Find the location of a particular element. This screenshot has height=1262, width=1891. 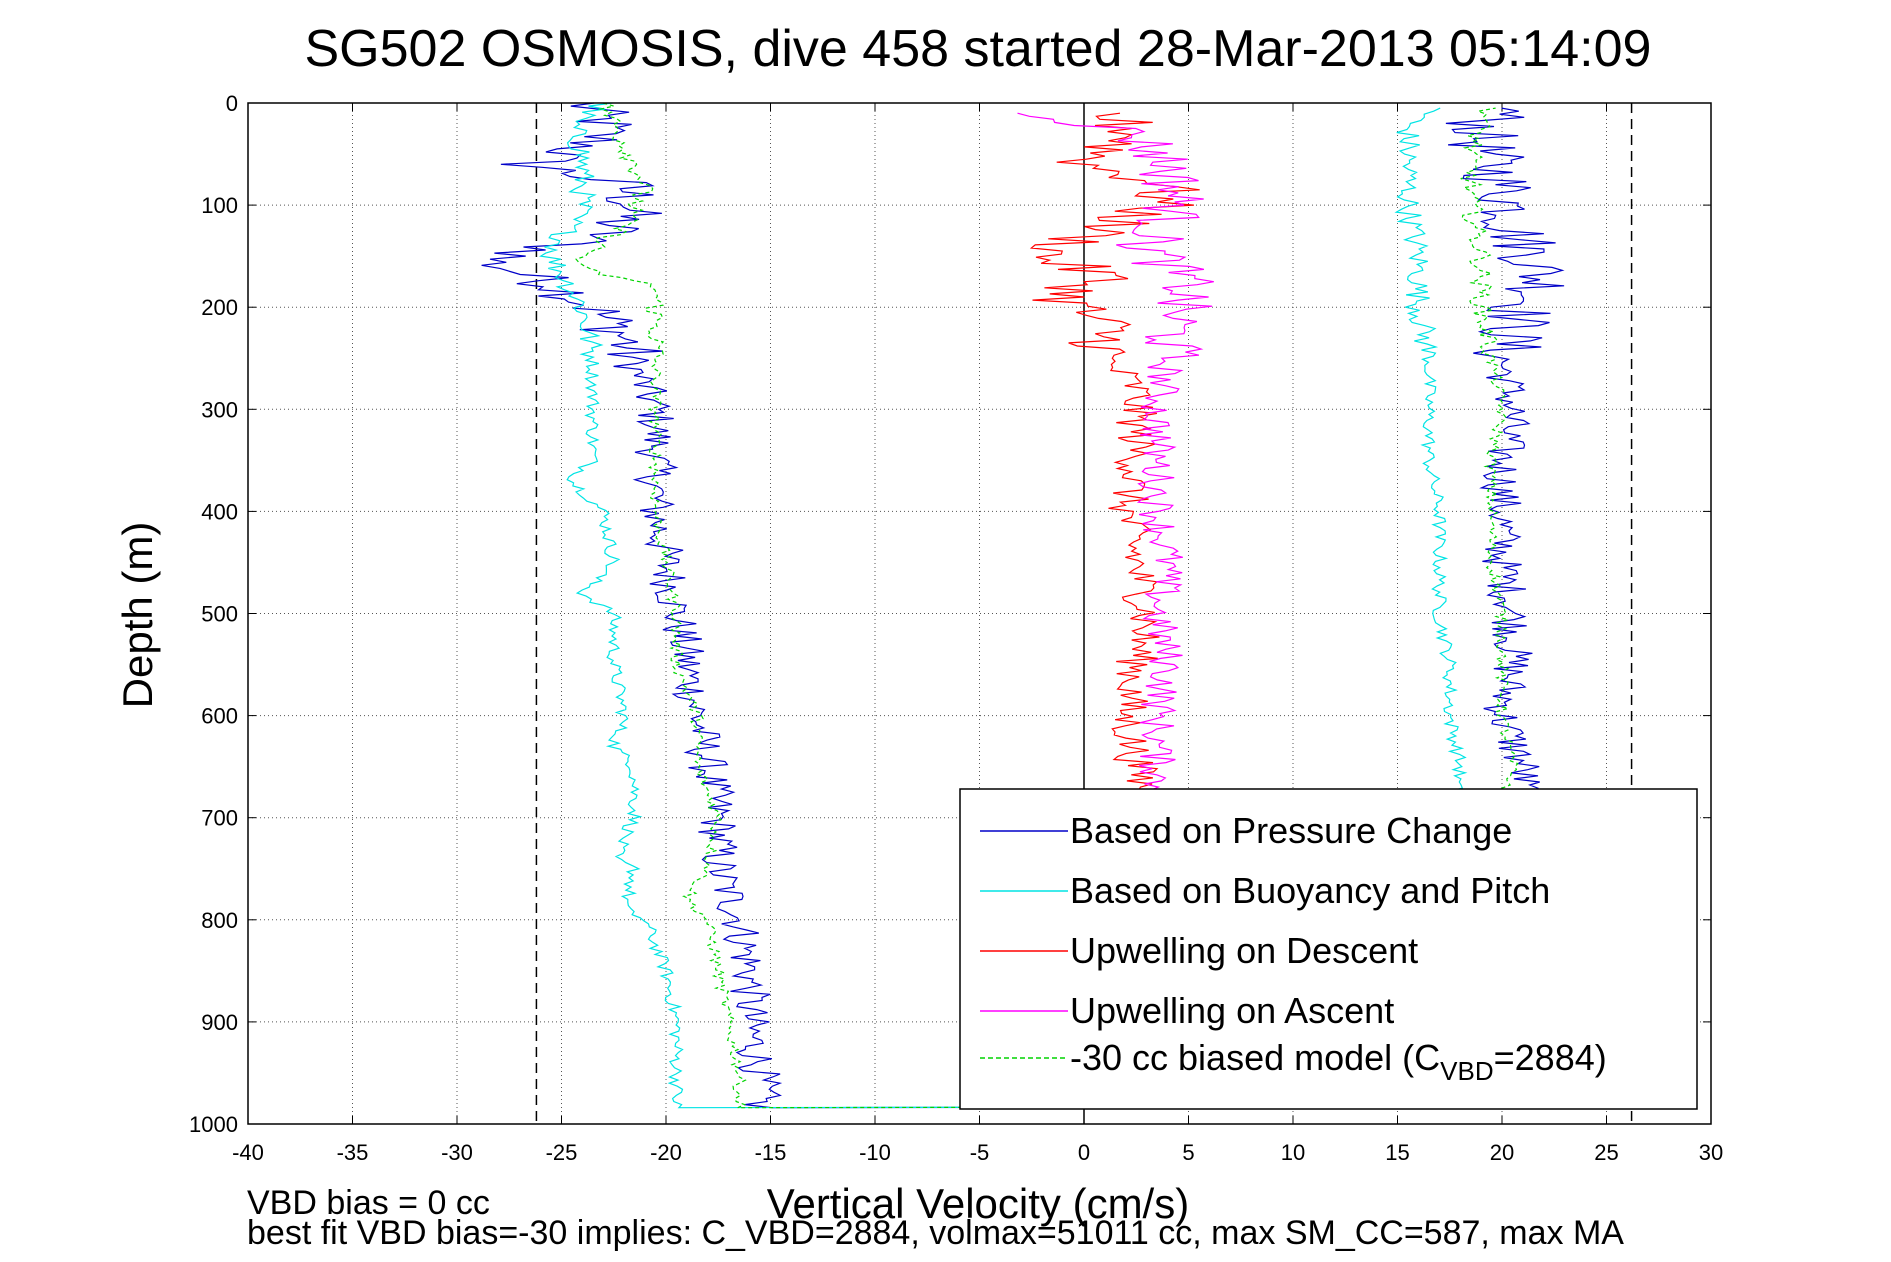

legend-label: Upwelling on Descent is located at coordinates (1244, 950).